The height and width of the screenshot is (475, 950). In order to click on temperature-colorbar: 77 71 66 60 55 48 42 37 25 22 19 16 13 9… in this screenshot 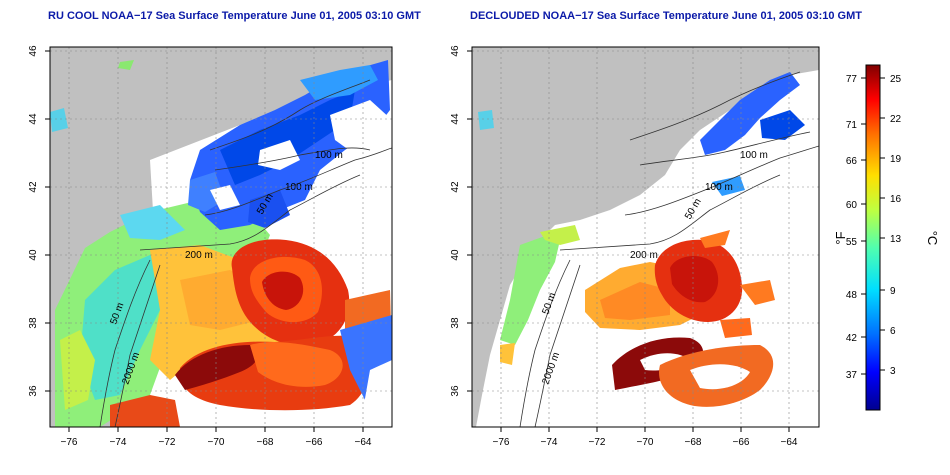, I will do `click(886, 237)`.